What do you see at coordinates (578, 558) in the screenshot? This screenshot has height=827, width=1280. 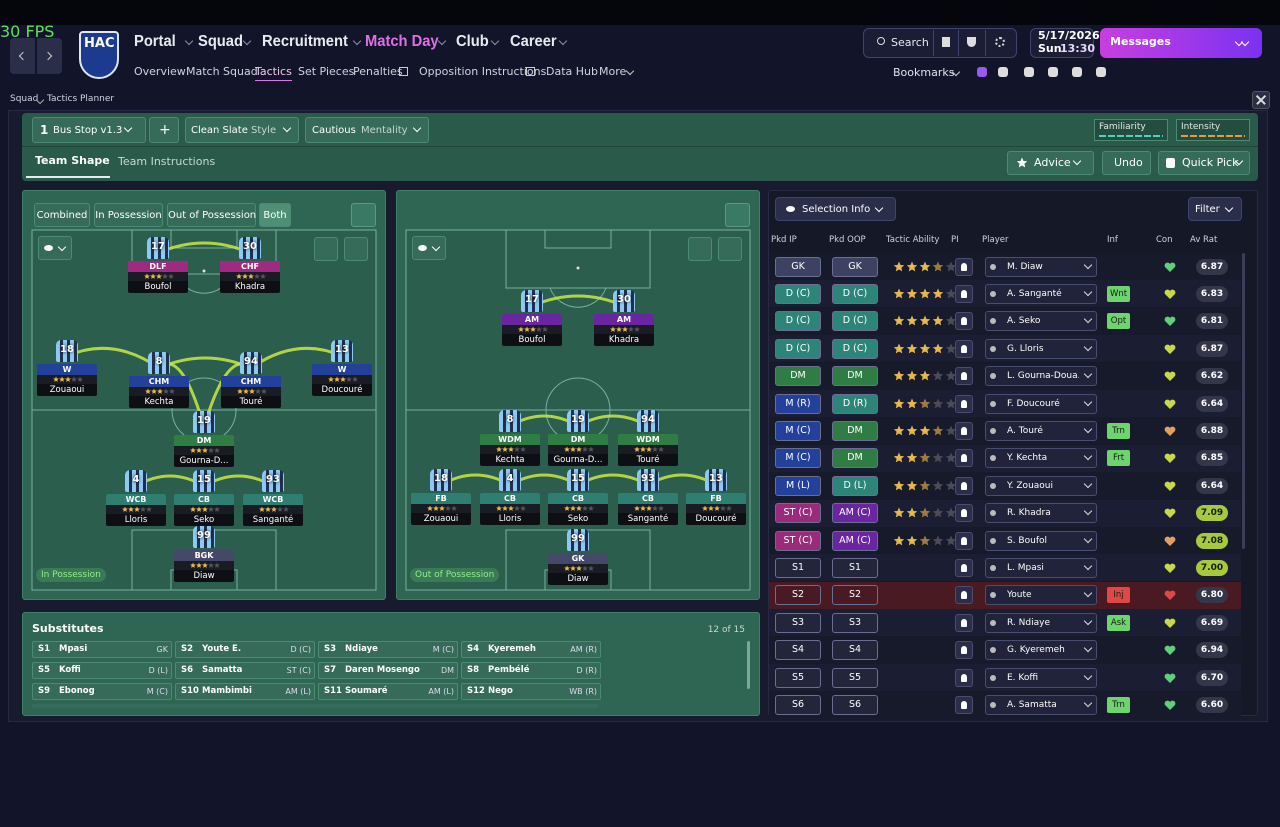 I see `player-role: GK` at bounding box center [578, 558].